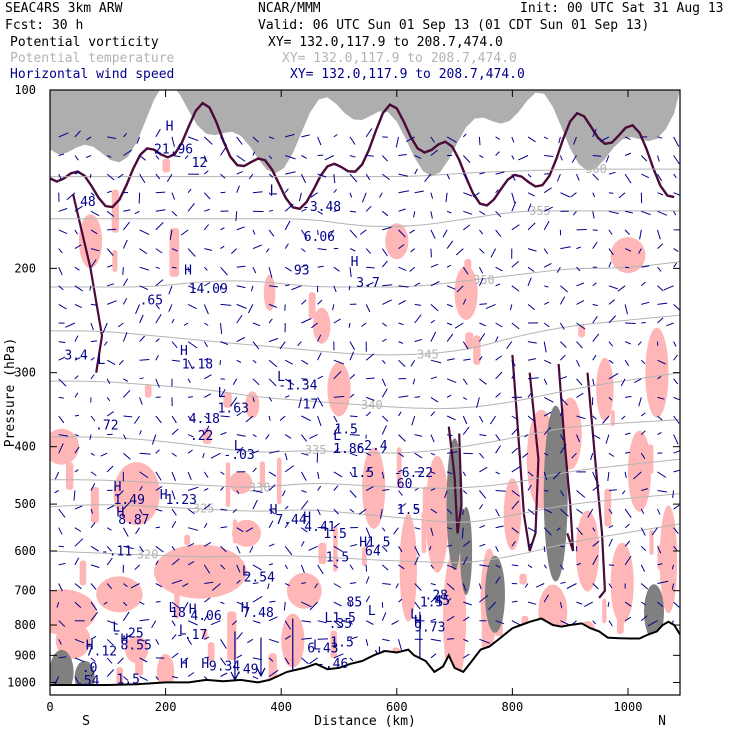 This screenshot has width=740, height=740. I want to click on annotation-label: 1.49, so click(129, 500).